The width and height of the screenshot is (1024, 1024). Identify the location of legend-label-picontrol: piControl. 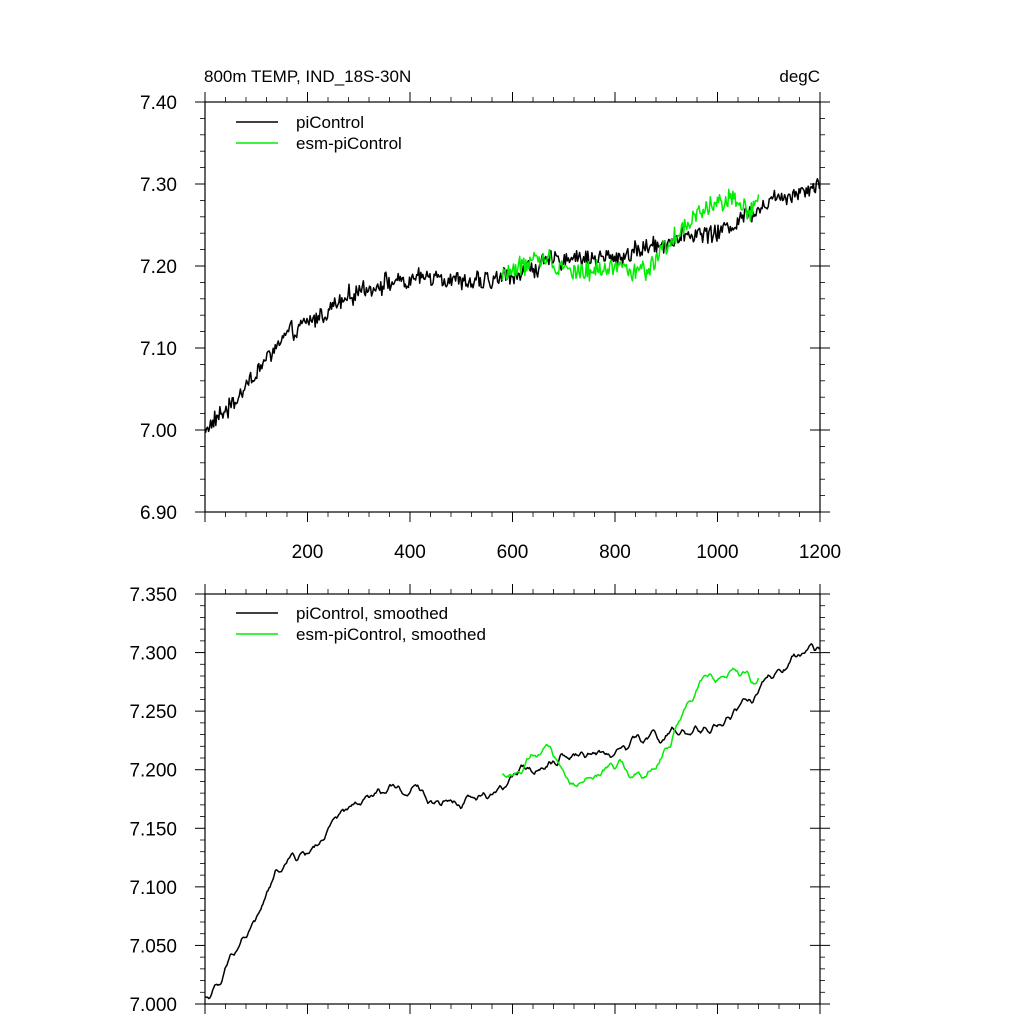
(330, 122).